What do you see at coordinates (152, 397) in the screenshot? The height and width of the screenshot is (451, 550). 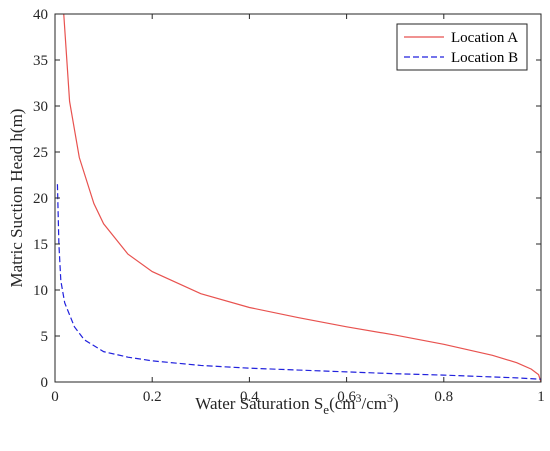 I see `x-tick-label: 0.2` at bounding box center [152, 397].